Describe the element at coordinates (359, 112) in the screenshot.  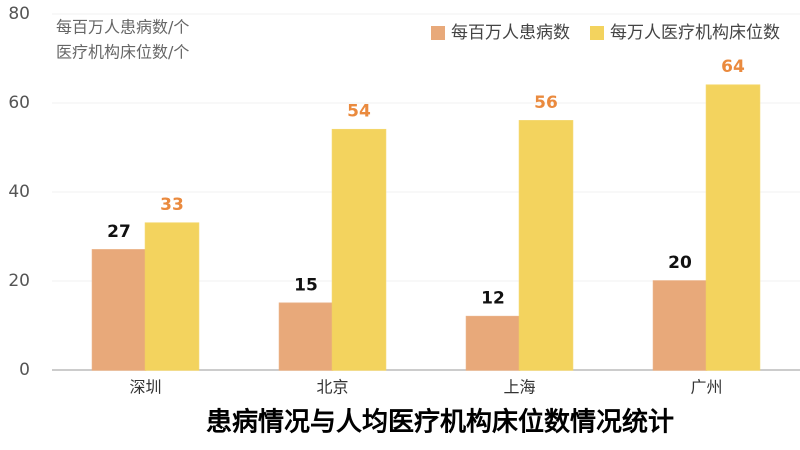
I see `value-label: 54` at that location.